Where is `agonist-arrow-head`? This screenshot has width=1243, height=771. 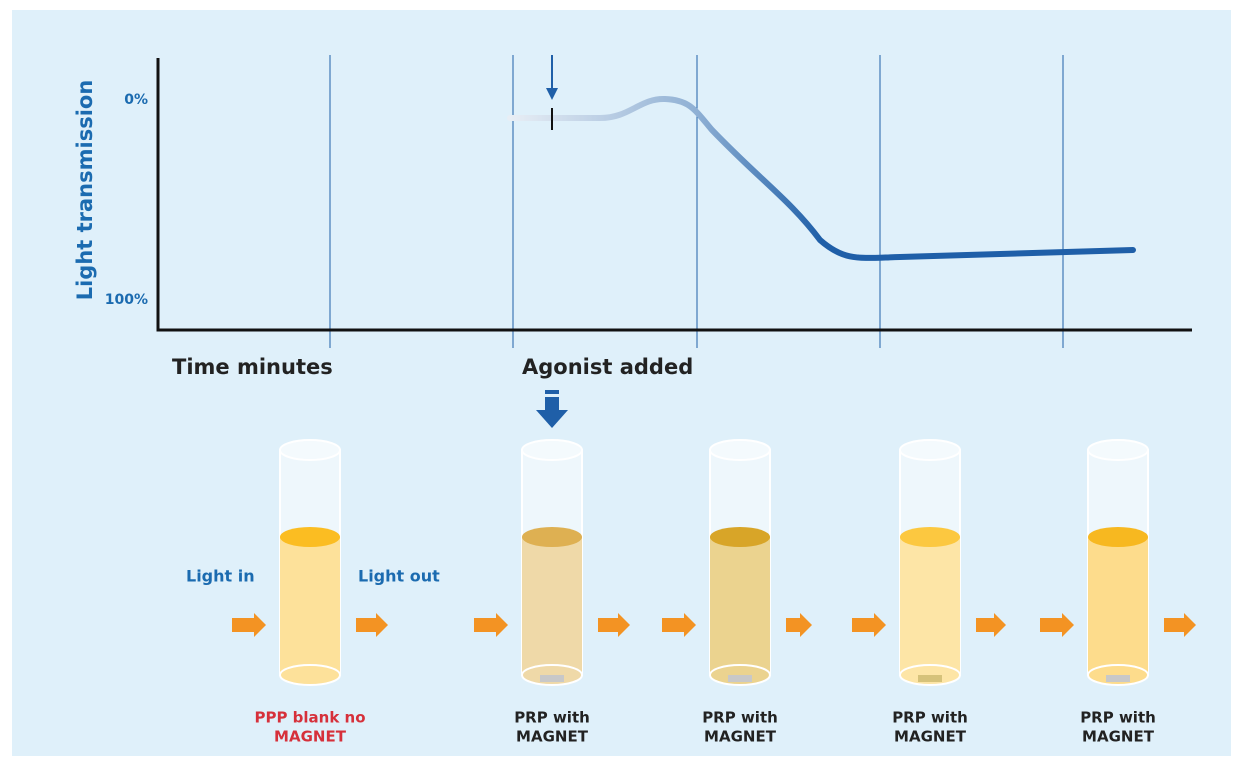 agonist-arrow-head is located at coordinates (552, 94).